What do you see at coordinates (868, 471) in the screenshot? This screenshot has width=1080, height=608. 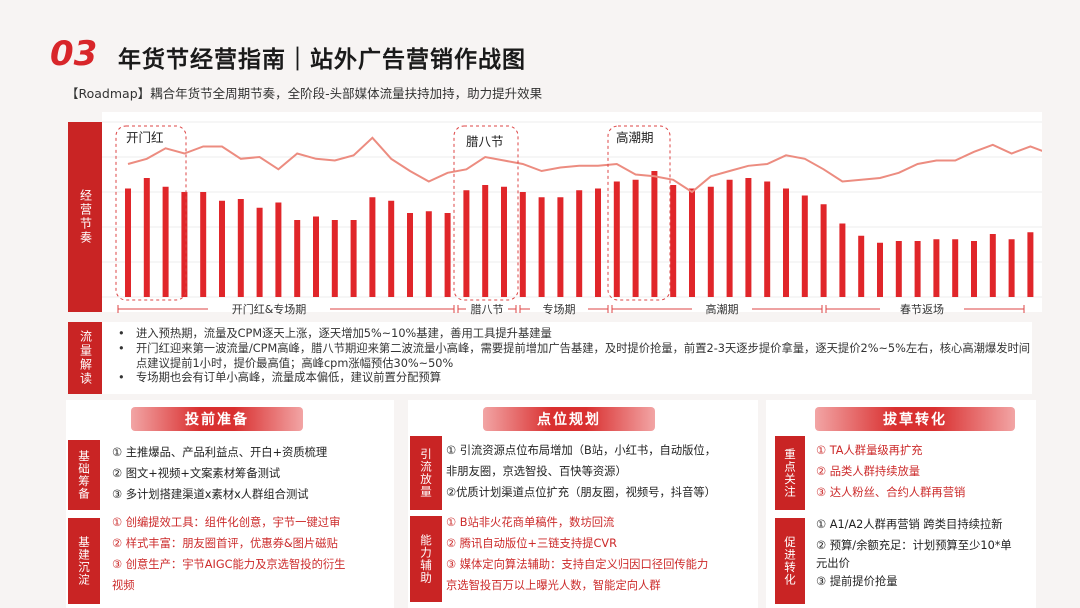 I see `list-item: ② 品类人群持续放量` at bounding box center [868, 471].